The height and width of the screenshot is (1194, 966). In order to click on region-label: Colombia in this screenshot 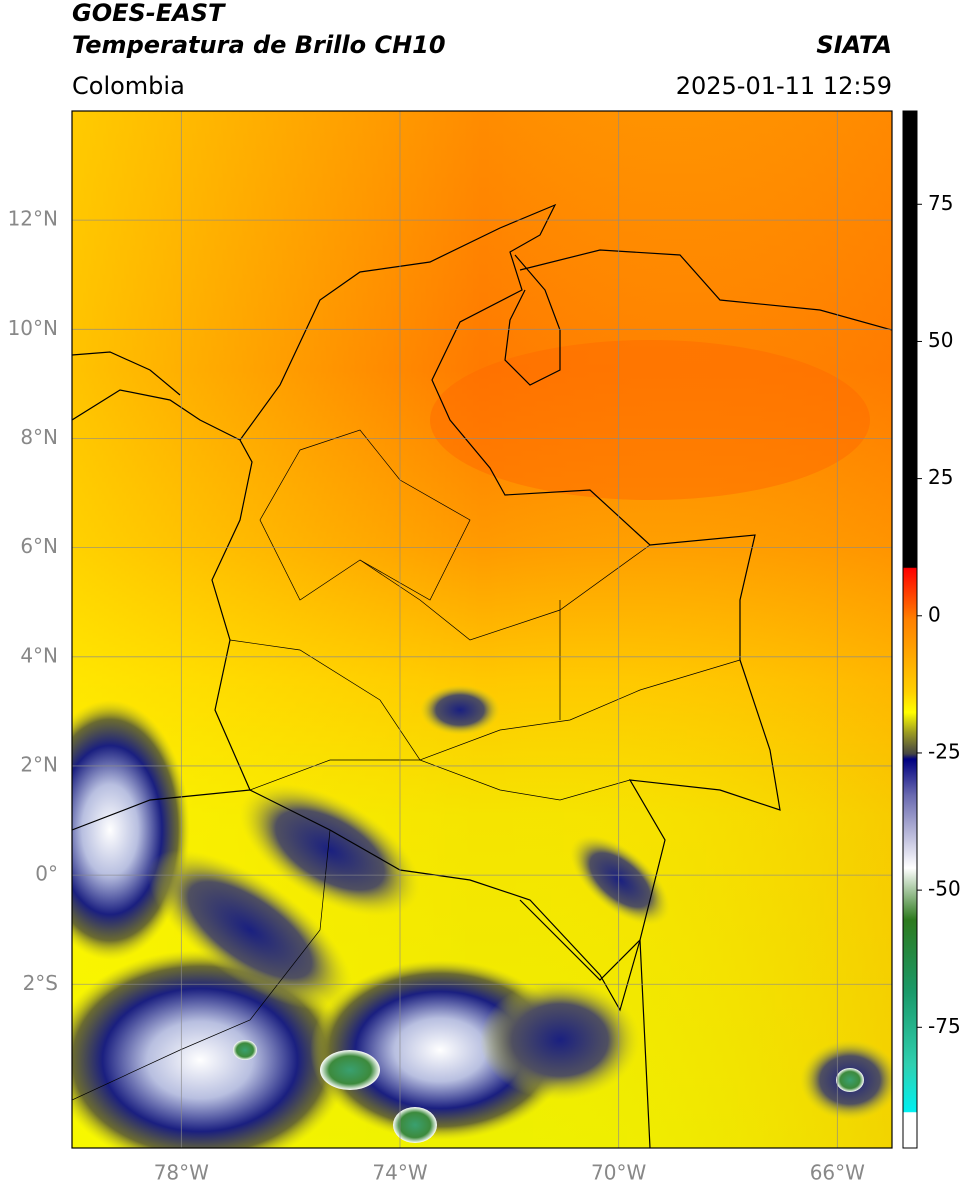, I will do `click(128, 86)`.